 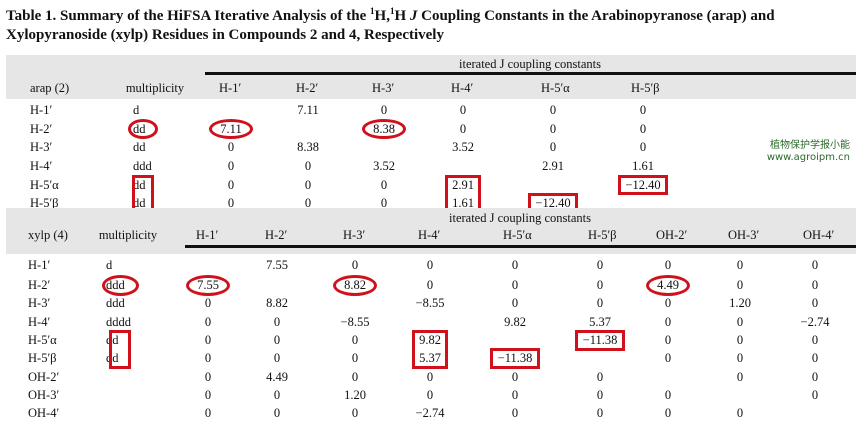 I want to click on caption-text: H, so click(x=402, y=16).